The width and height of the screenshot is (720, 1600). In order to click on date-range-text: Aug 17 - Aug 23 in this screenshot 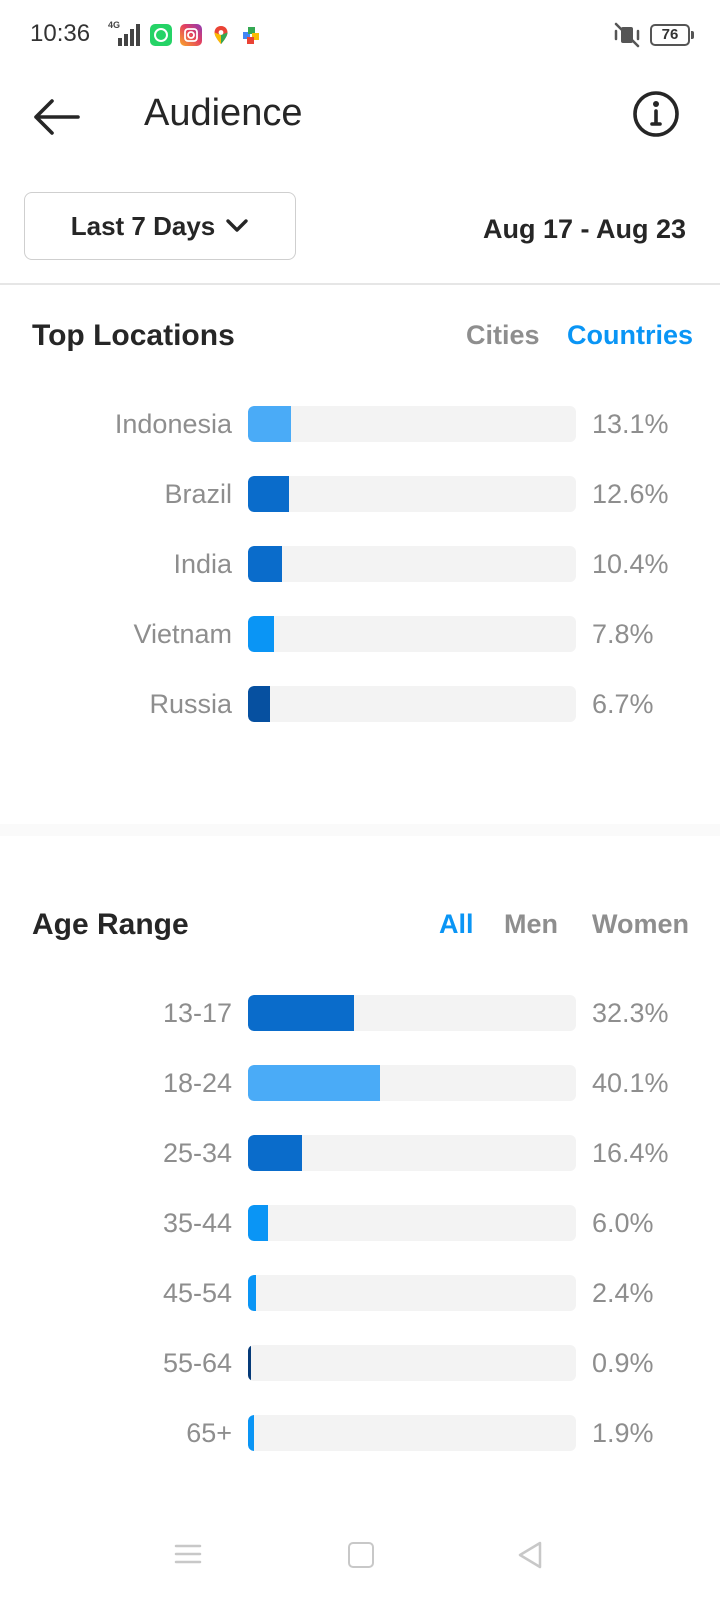, I will do `click(584, 229)`.